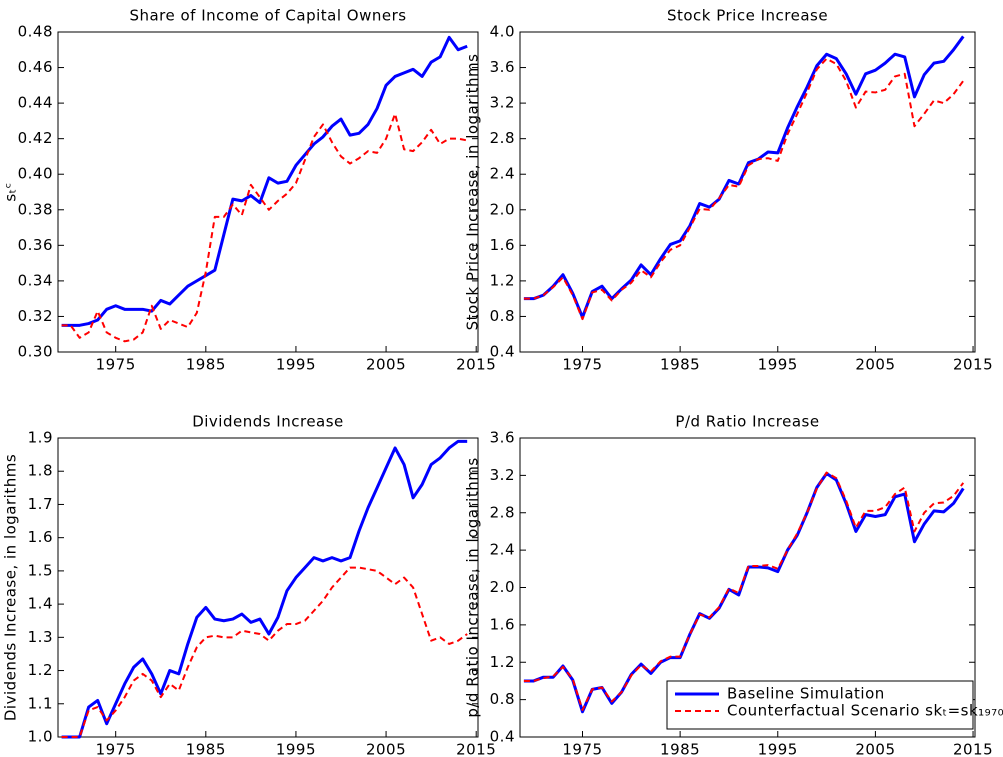 The image size is (1003, 757). What do you see at coordinates (35, 352) in the screenshot?
I see `y-tick-label: 0.30` at bounding box center [35, 352].